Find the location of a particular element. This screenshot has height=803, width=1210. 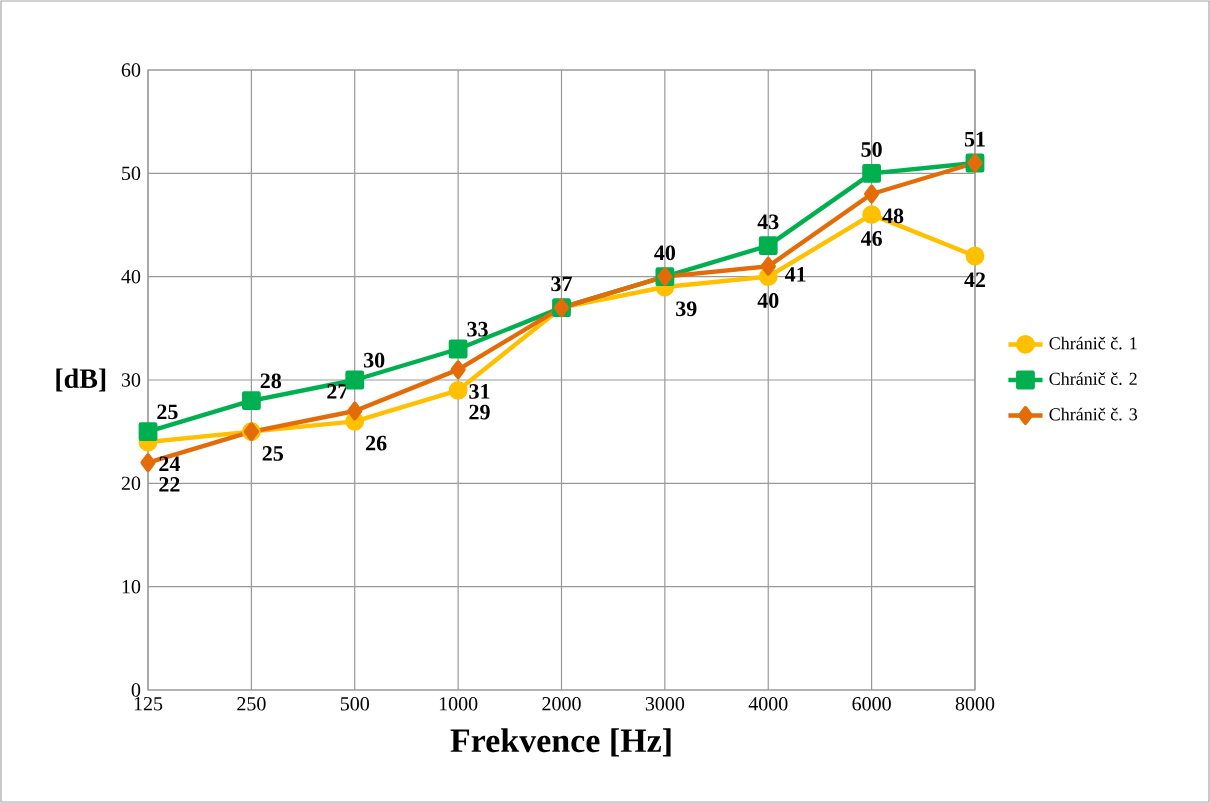

data-label: 46 is located at coordinates (871, 238).